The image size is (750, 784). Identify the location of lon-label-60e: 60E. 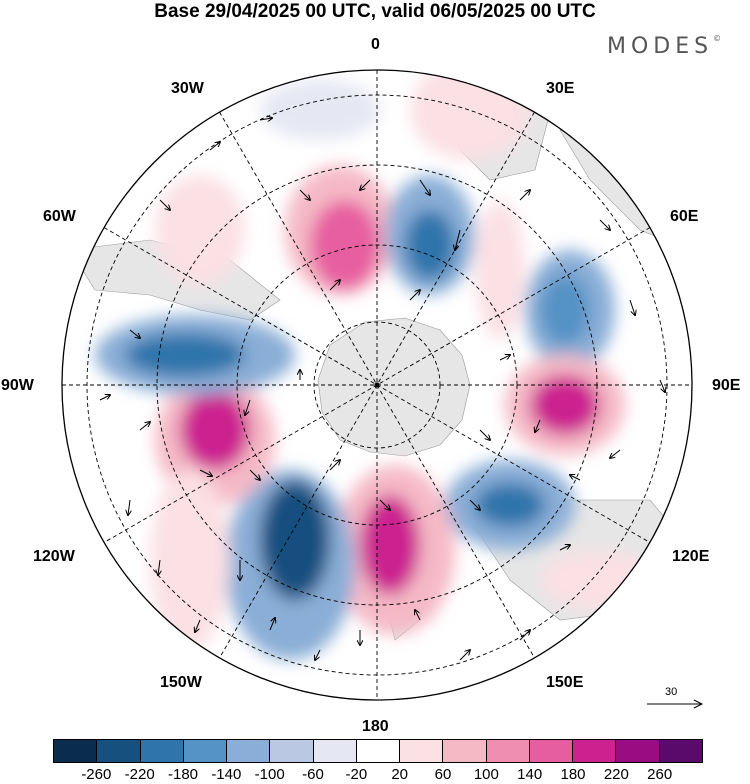
(684, 216).